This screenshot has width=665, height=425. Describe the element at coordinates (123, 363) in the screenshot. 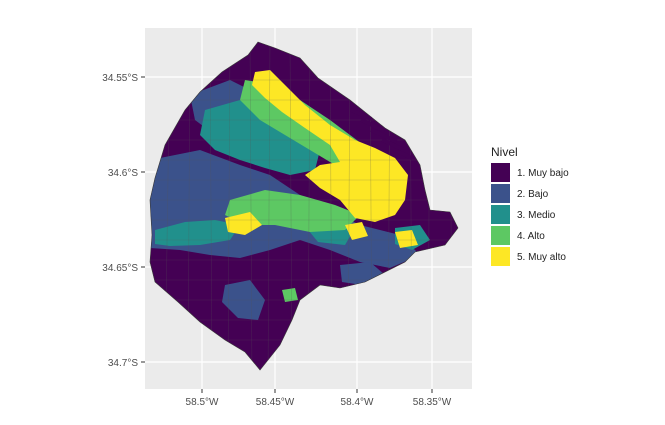

I see `y-tick-label: 34.7°S` at that location.